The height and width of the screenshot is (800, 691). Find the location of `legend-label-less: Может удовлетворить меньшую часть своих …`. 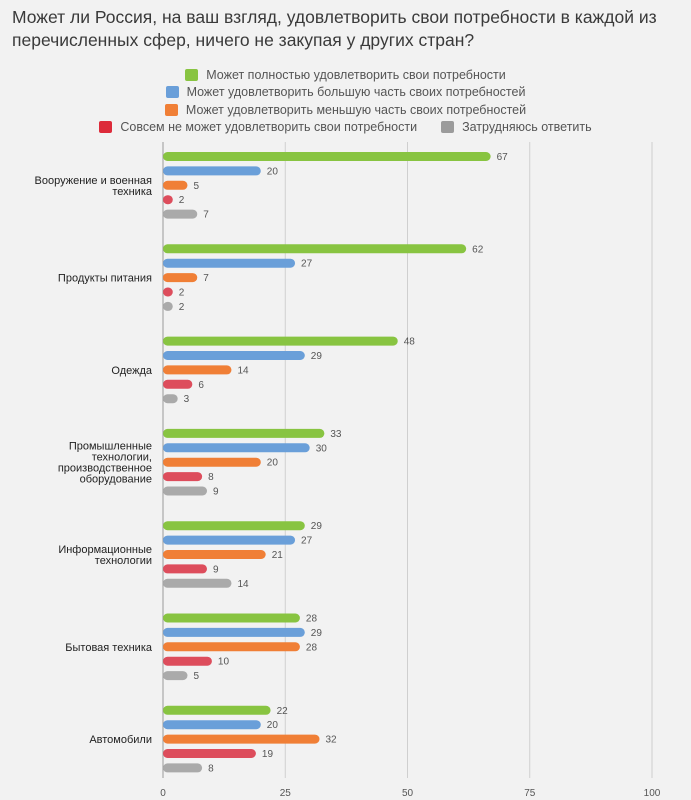

legend-label-less: Может удовлетворить меньшую часть своих … is located at coordinates (356, 109).